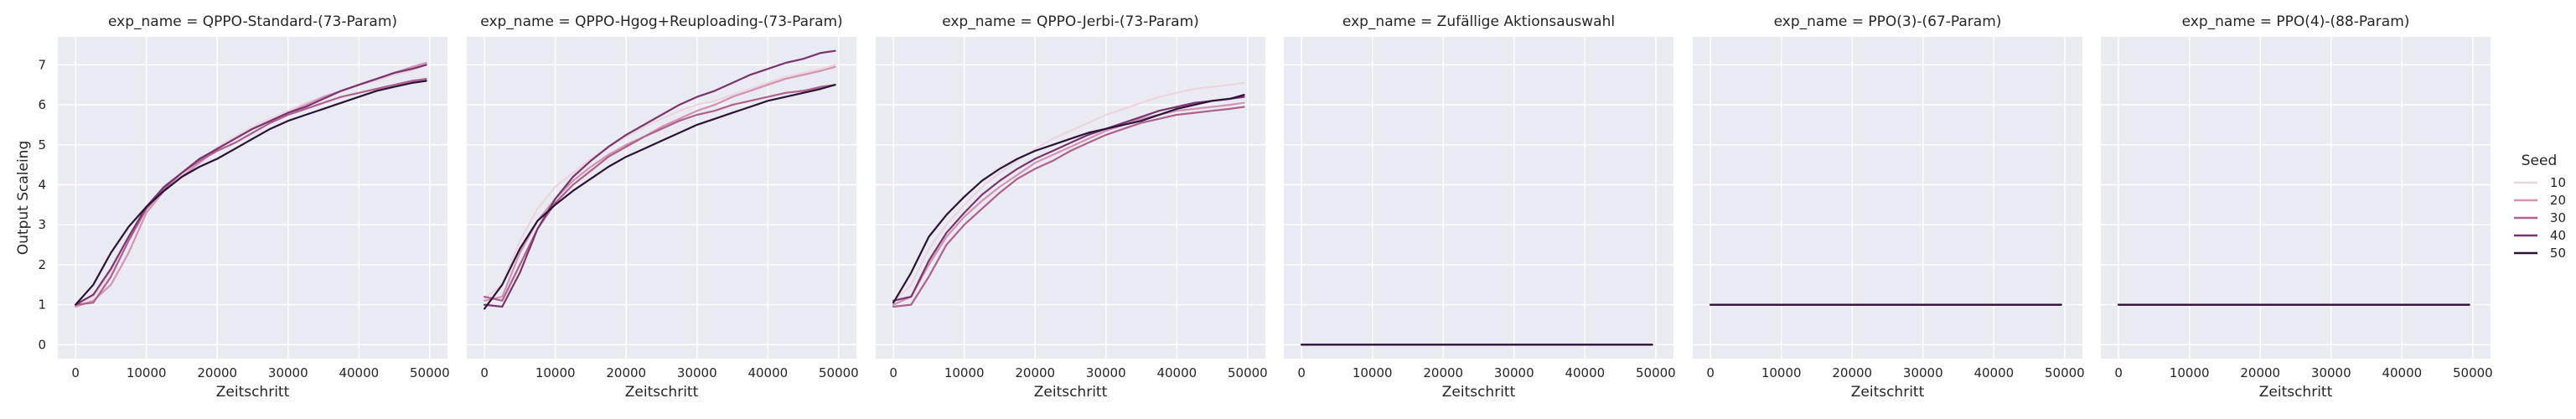  Describe the element at coordinates (2540, 207) in the screenshot. I see `legend: Seed 10 20 30 40 50` at that location.